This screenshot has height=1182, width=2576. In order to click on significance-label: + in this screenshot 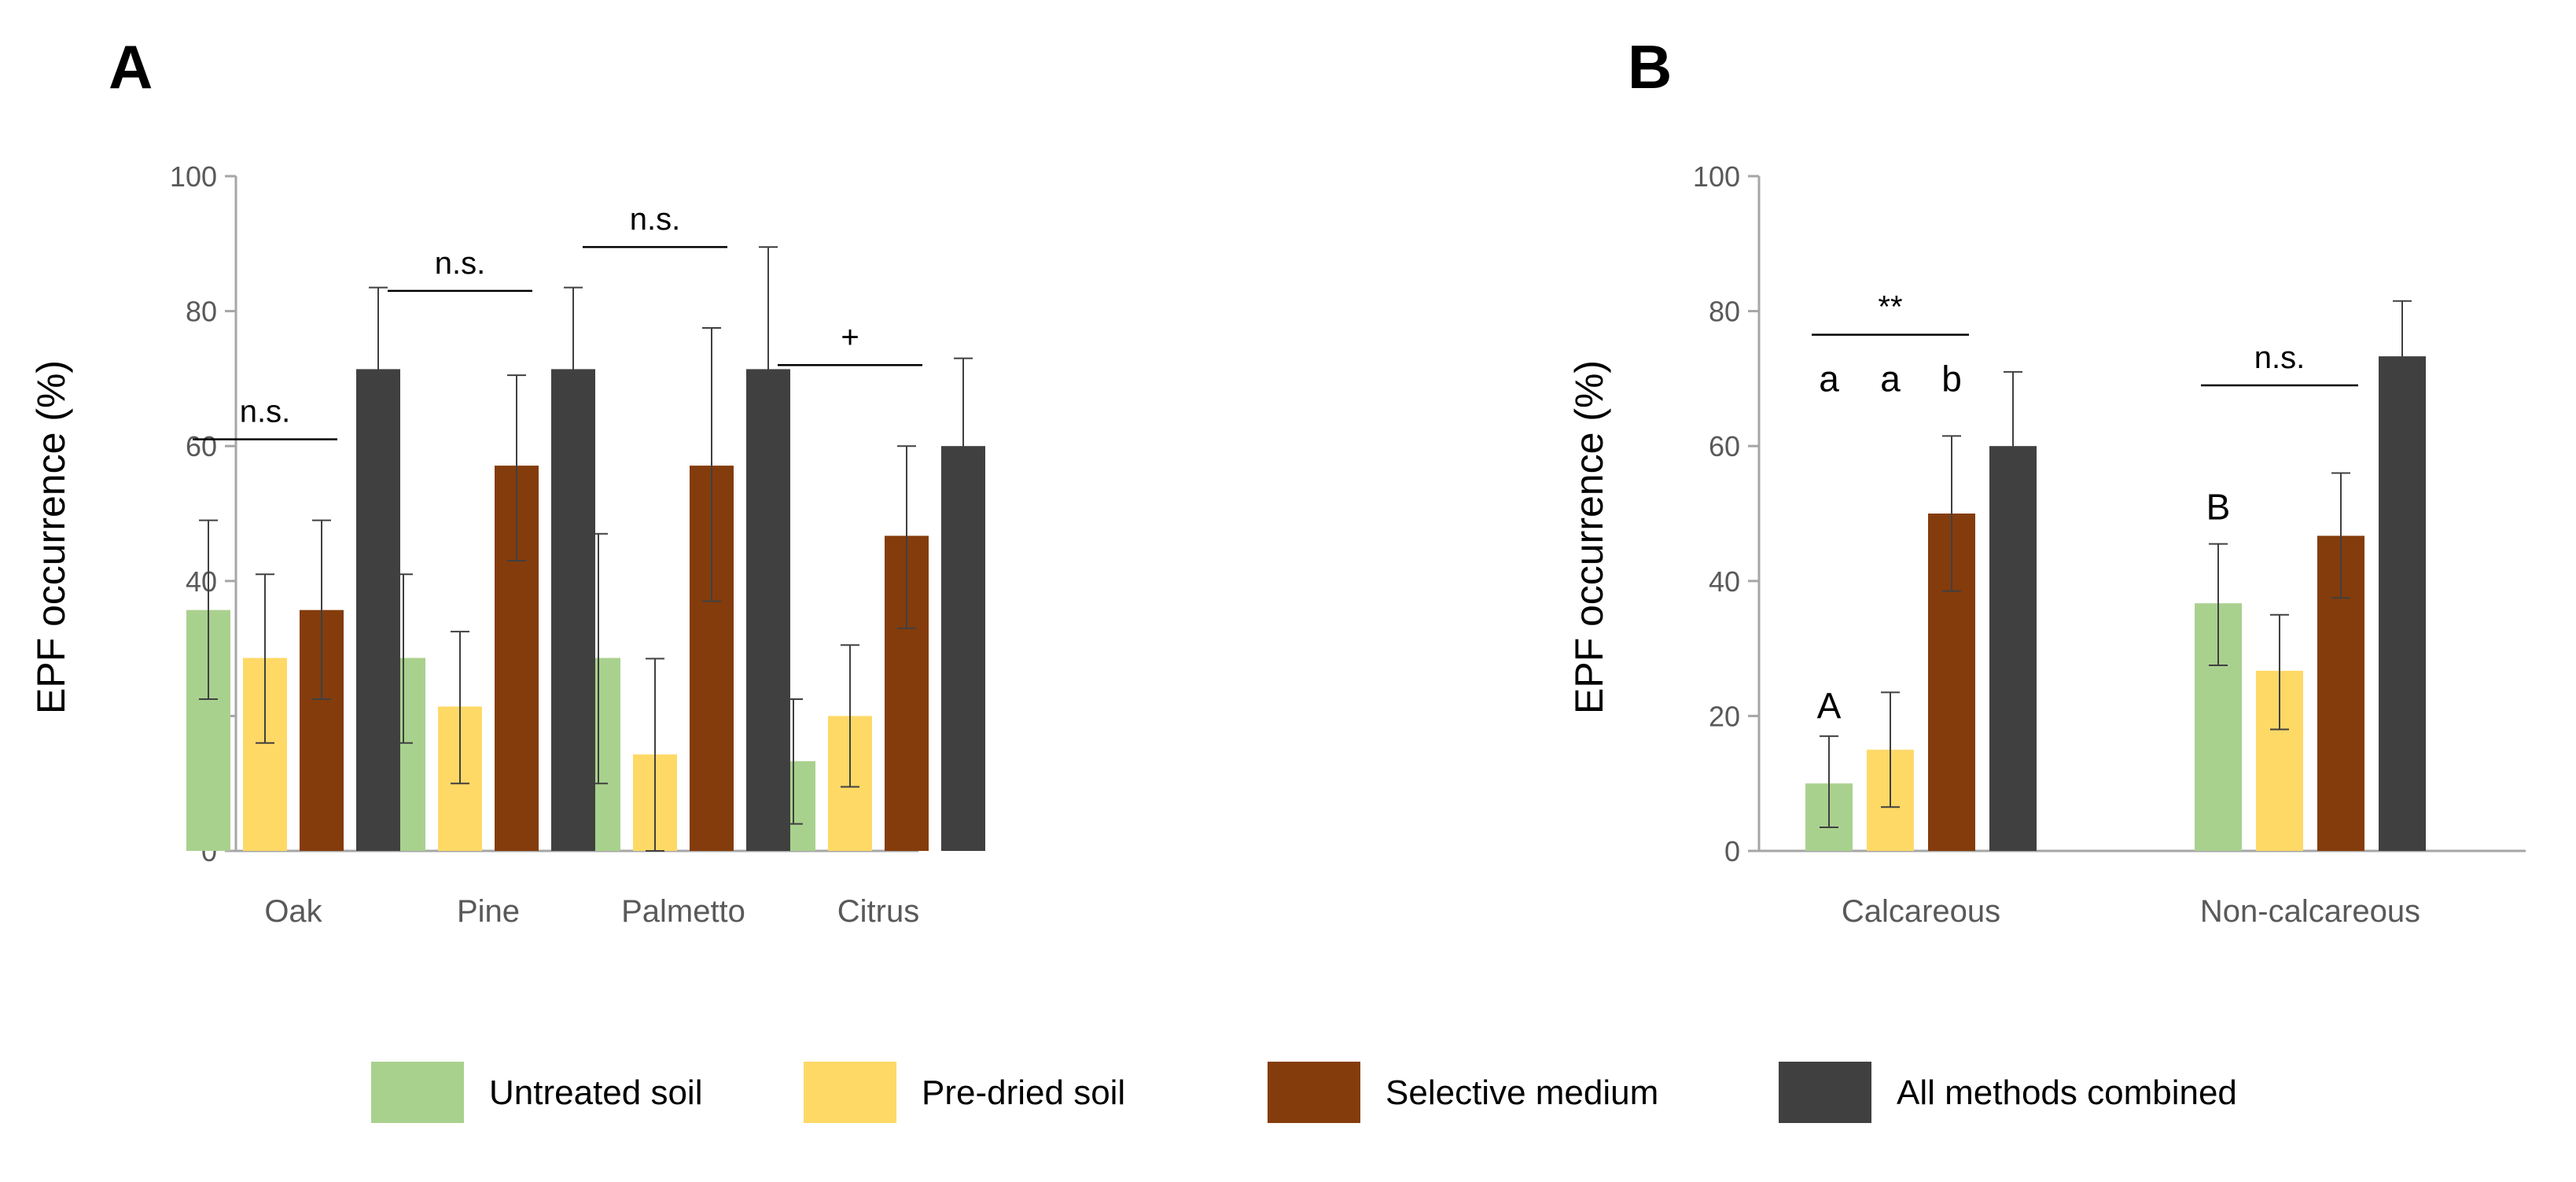, I will do `click(850, 337)`.